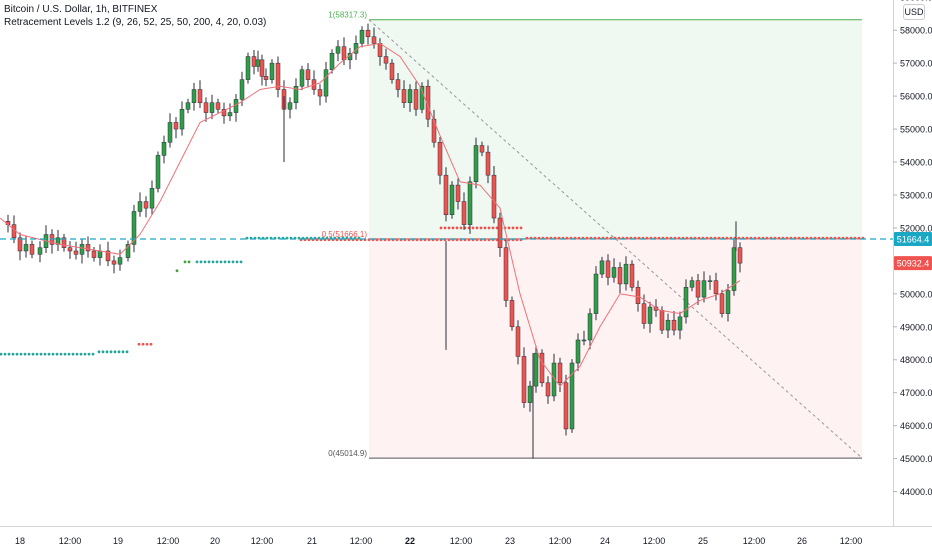  I want to click on x-tick-label: 12:00, so click(461, 541).